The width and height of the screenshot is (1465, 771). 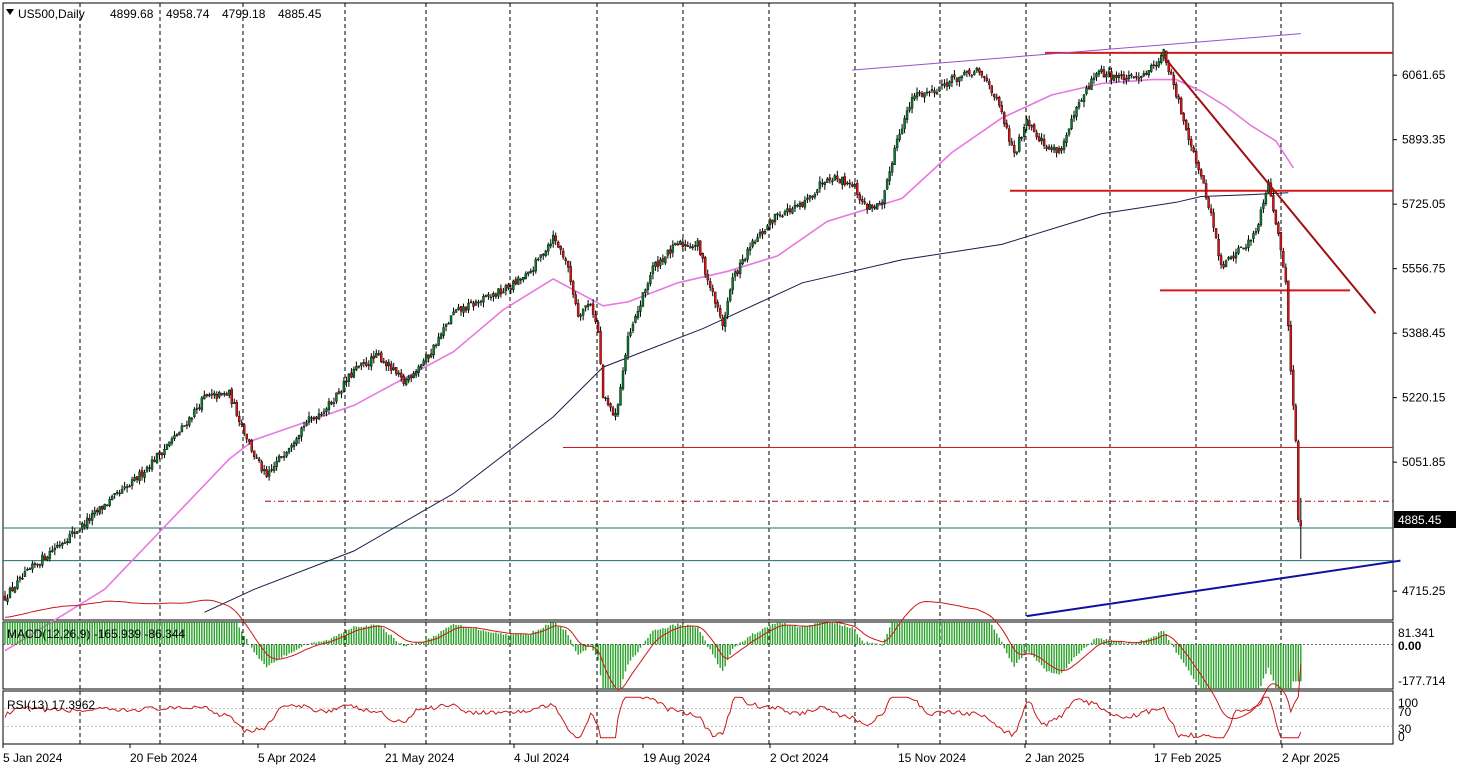 I want to click on x-tick-label: 2 Apr 2025, so click(x=1311, y=758).